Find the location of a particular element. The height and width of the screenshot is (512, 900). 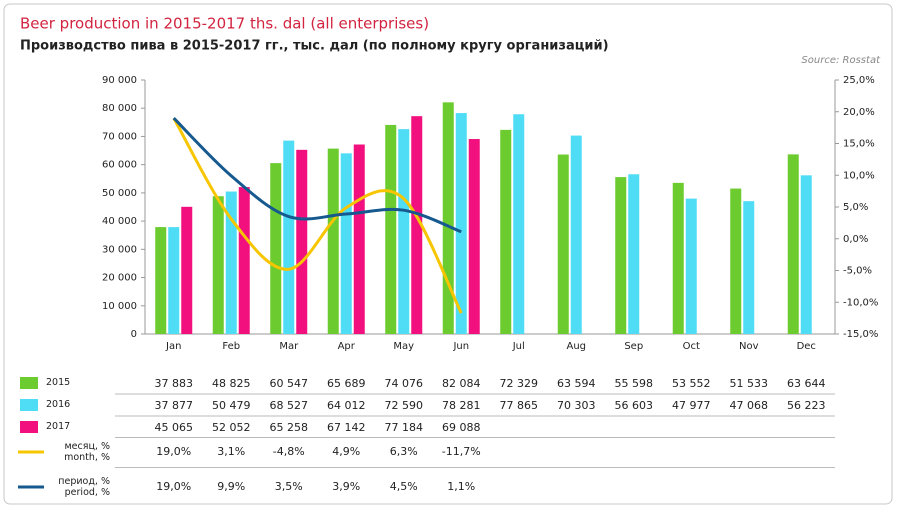

y2-tick-label: 10,0% is located at coordinates (859, 175).